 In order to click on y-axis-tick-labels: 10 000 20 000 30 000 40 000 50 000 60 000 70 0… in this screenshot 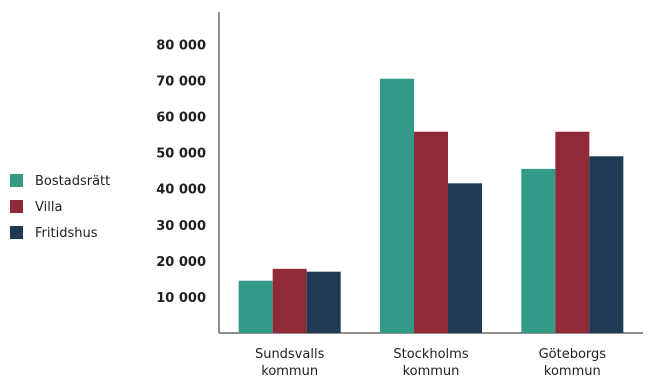, I will do `click(181, 171)`.